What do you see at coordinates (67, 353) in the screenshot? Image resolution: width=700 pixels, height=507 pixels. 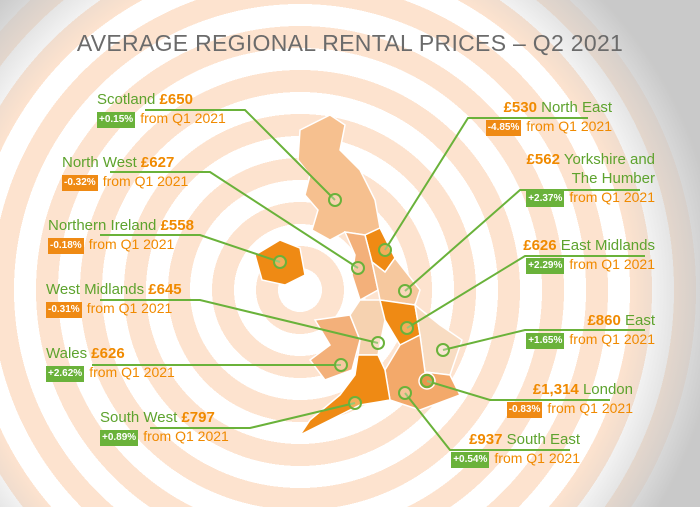 I see `region-name: Wales` at bounding box center [67, 353].